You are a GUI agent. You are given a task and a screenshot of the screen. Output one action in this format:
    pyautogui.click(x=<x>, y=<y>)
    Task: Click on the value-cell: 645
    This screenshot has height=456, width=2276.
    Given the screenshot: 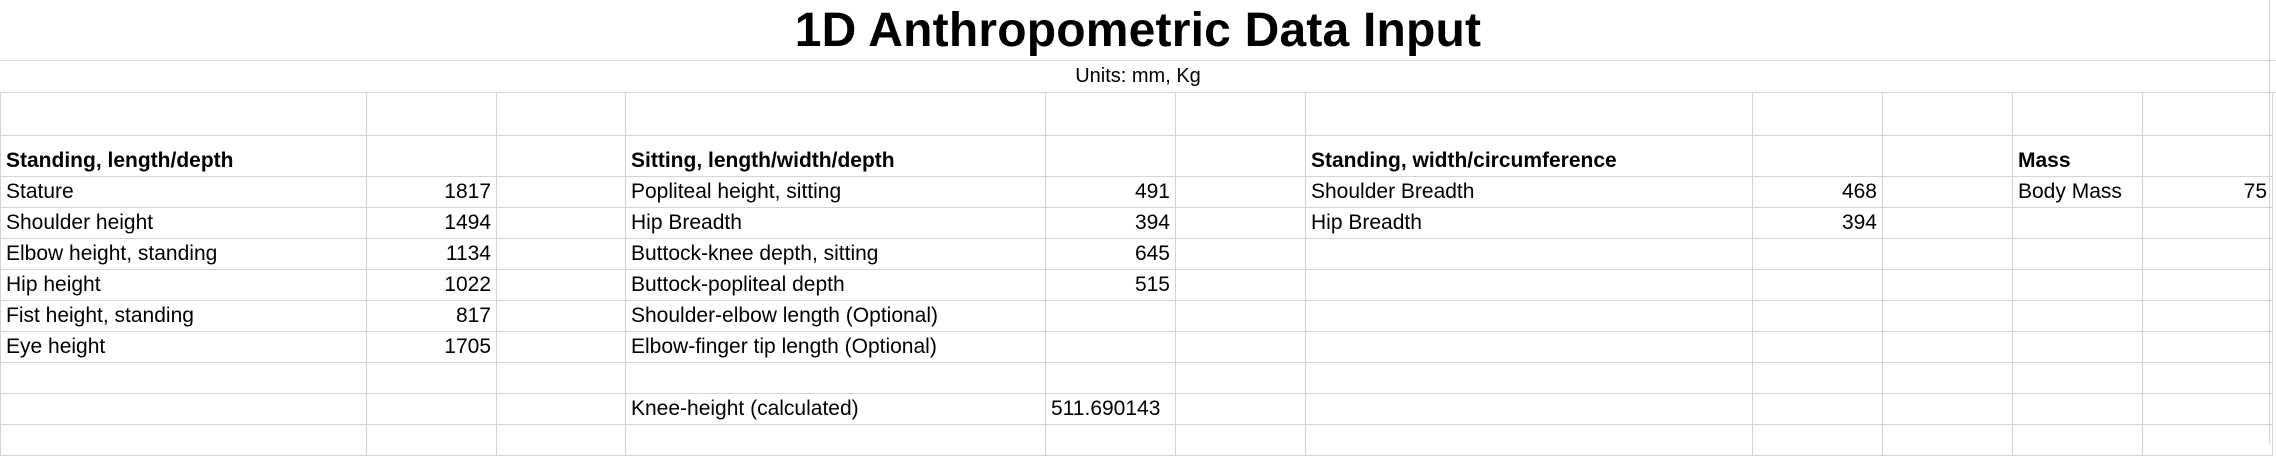 What is the action you would take?
    pyautogui.click(x=1110, y=254)
    